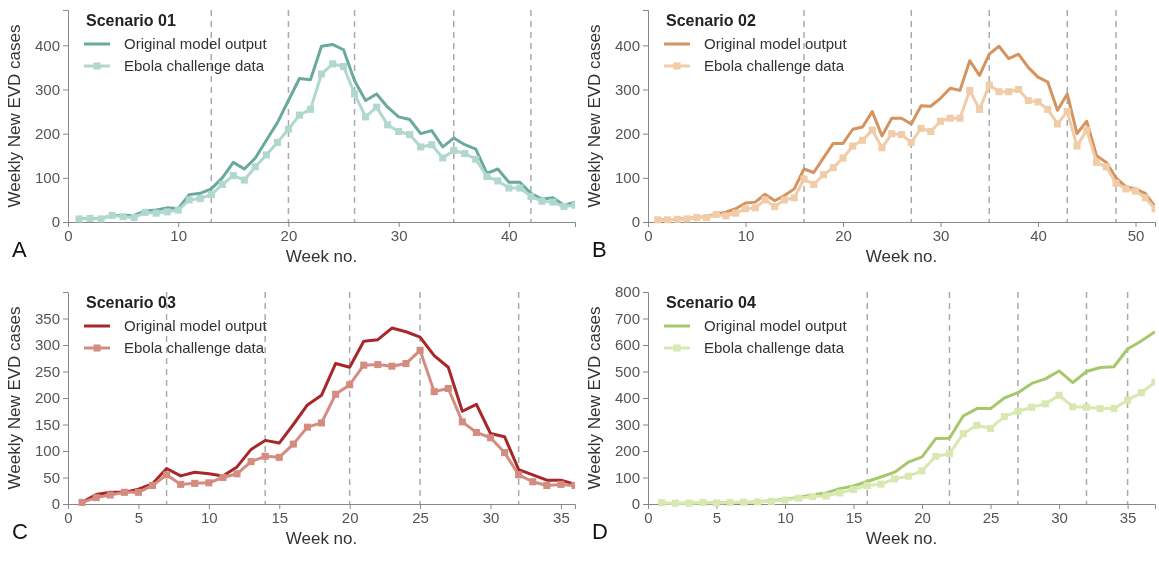  Describe the element at coordinates (420, 517) in the screenshot. I see `x-tick-label: 25` at that location.